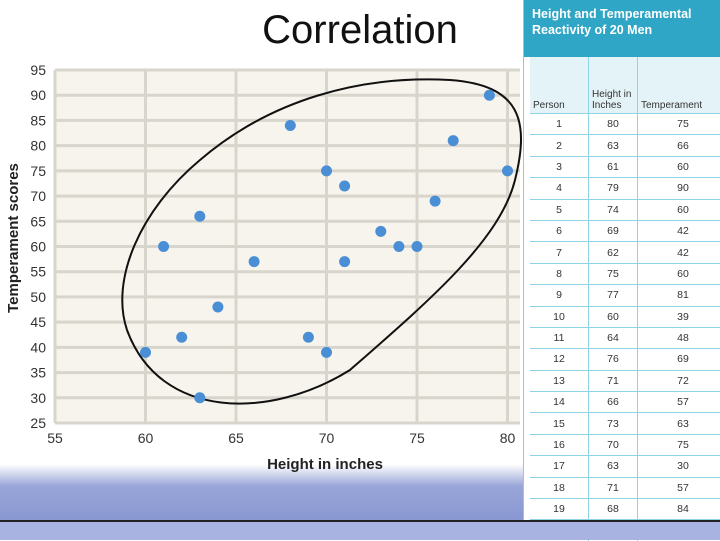  What do you see at coordinates (613, 124) in the screenshot?
I see `cell-height: 80` at bounding box center [613, 124].